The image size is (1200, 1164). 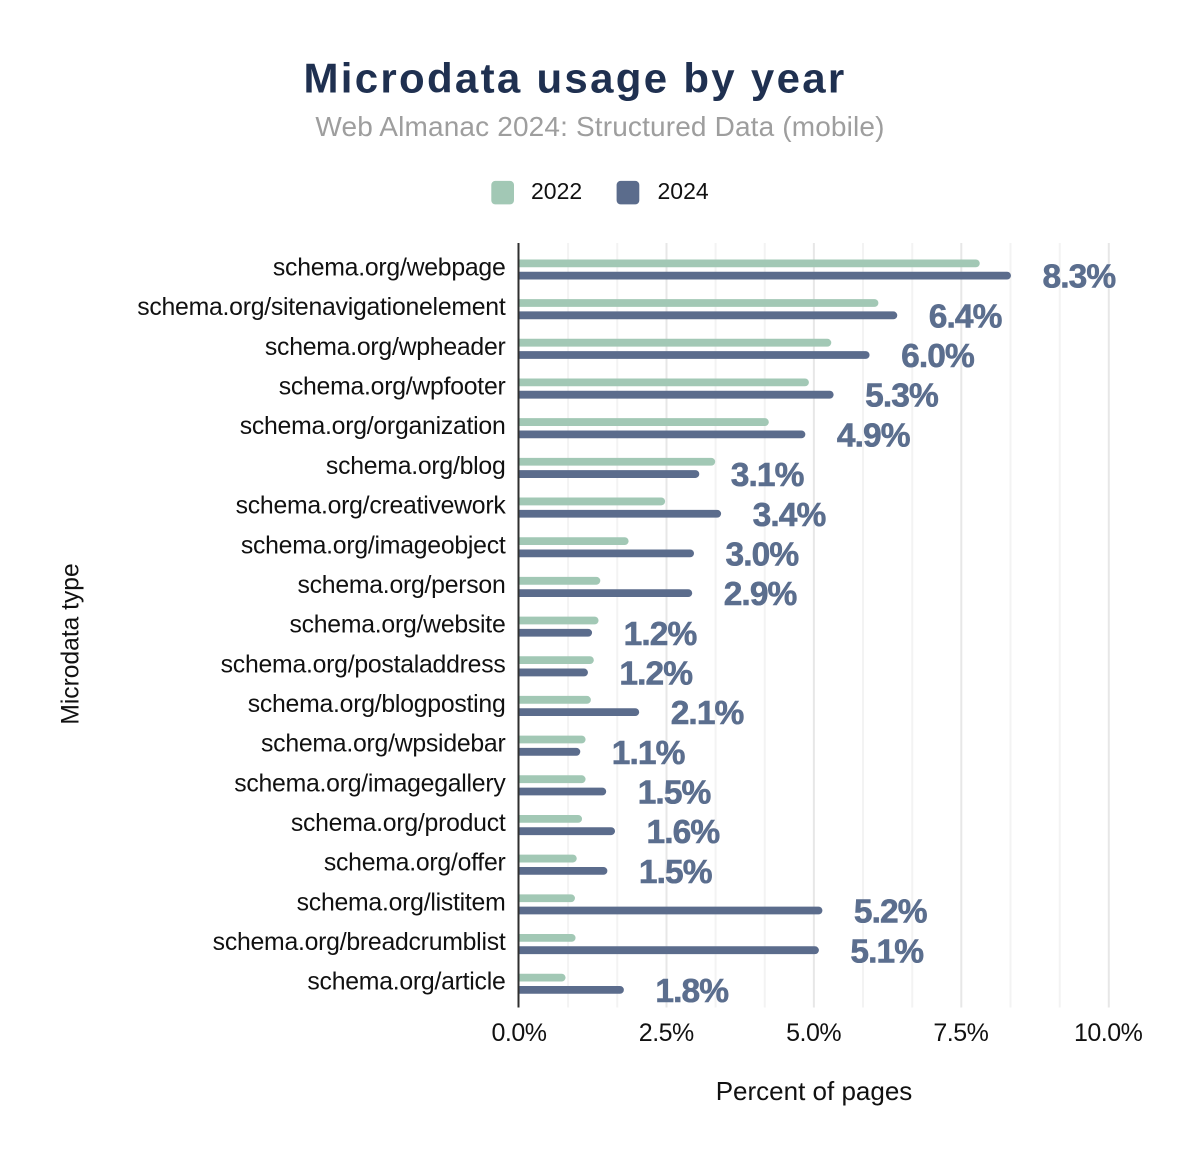 What do you see at coordinates (392, 387) in the screenshot?
I see `svg-text: schema.org/wpfooter` at bounding box center [392, 387].